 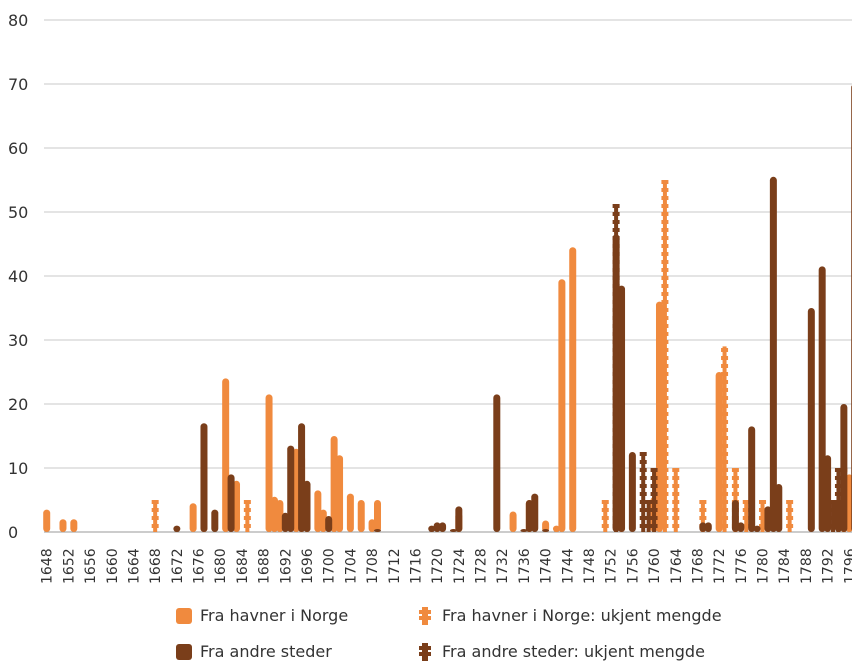 I want to click on legend-swatch-norway-unknown, so click(x=425, y=615).